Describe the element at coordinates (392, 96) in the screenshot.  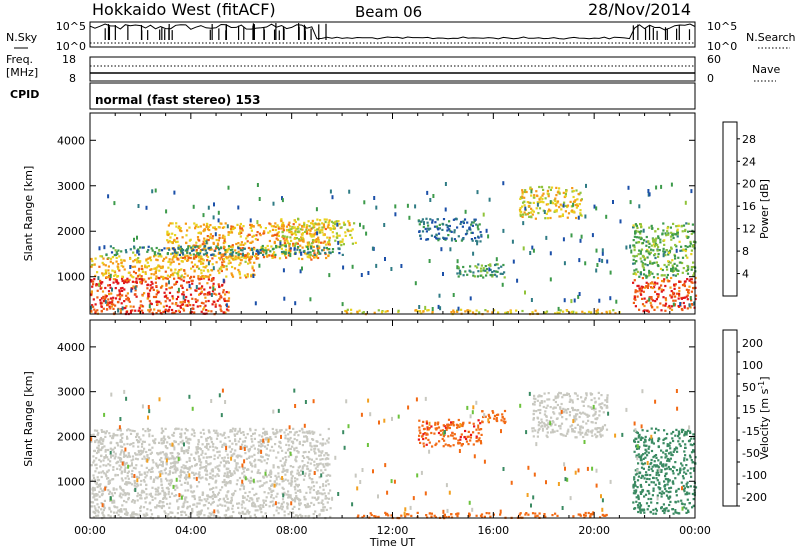
I see `cpid-panel-frame` at that location.